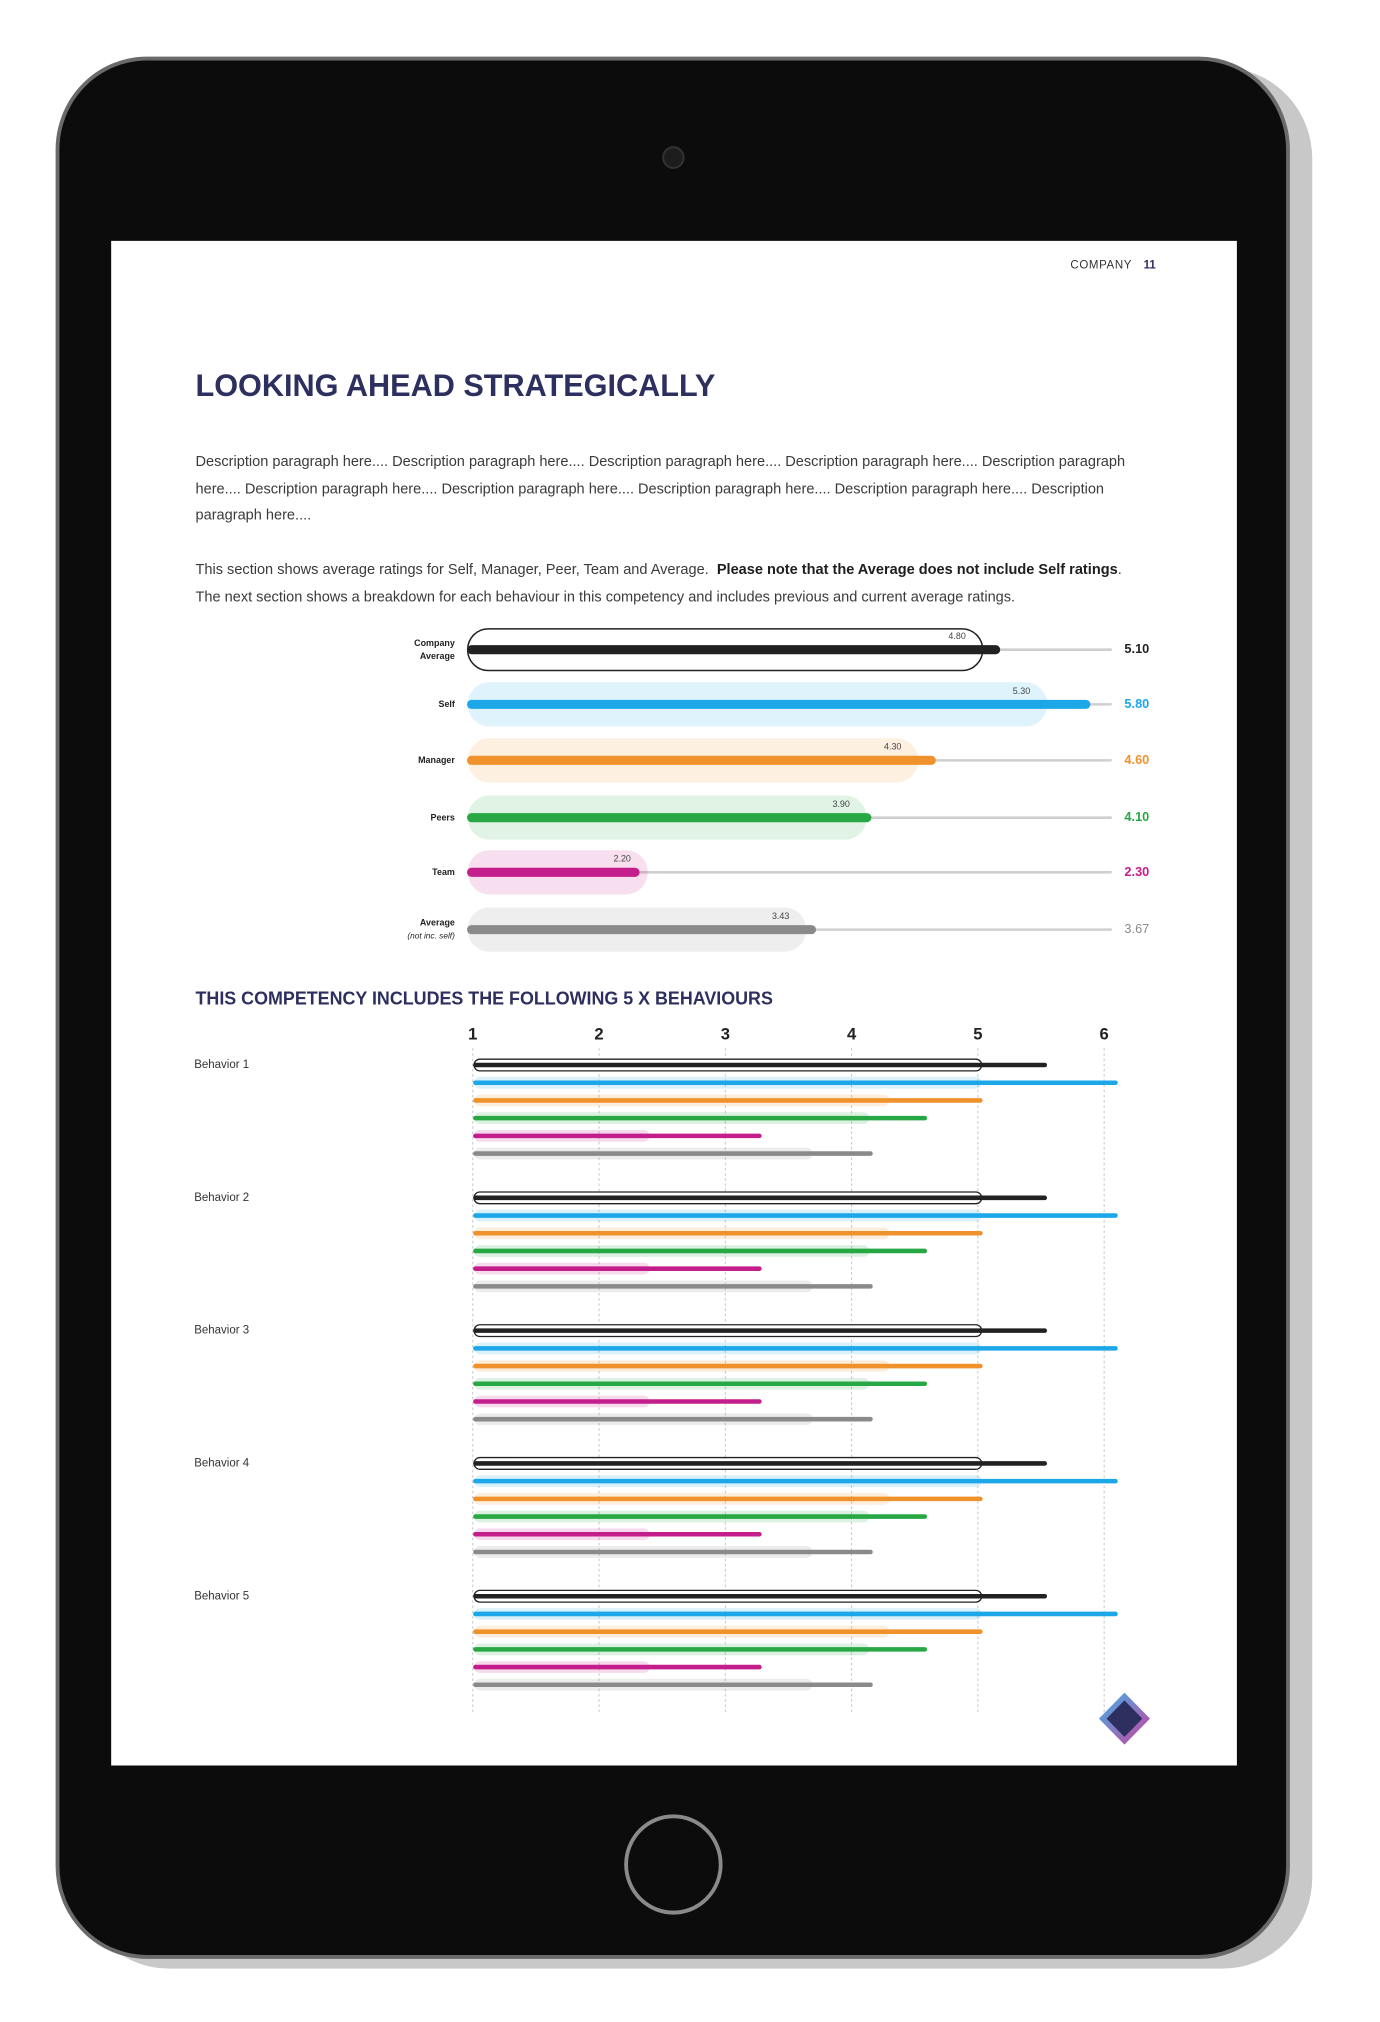 The image size is (1380, 2022). I want to click on logo, so click(1124, 1718).